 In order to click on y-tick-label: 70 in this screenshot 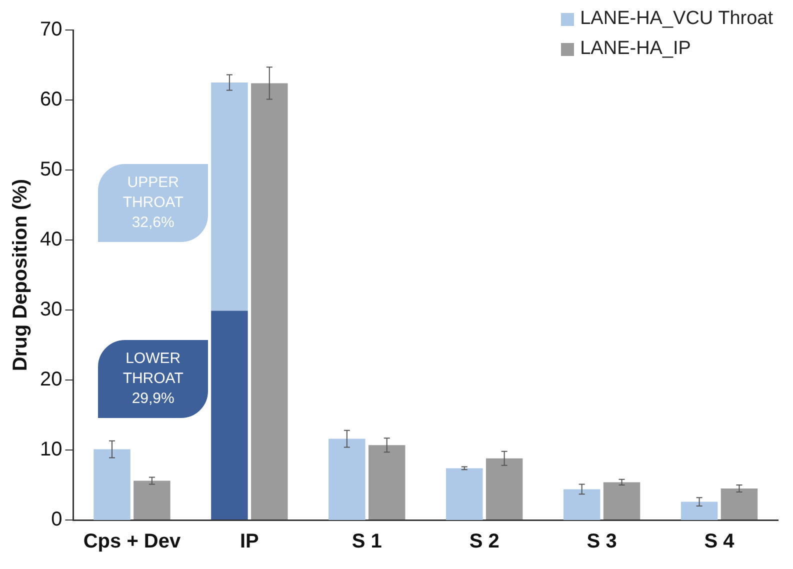, I will do `click(51, 29)`.